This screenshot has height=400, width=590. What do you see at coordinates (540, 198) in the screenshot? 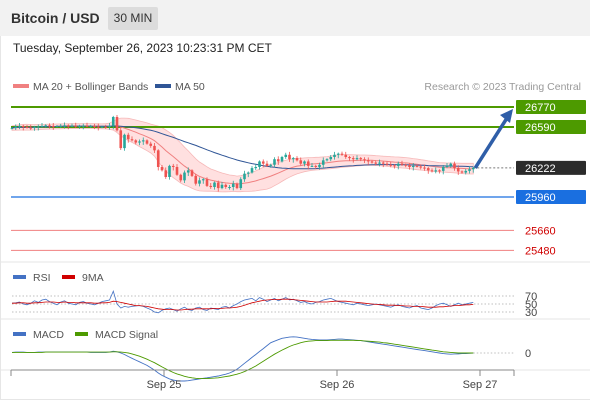
I see `level-label-25960: 25960` at bounding box center [540, 198].